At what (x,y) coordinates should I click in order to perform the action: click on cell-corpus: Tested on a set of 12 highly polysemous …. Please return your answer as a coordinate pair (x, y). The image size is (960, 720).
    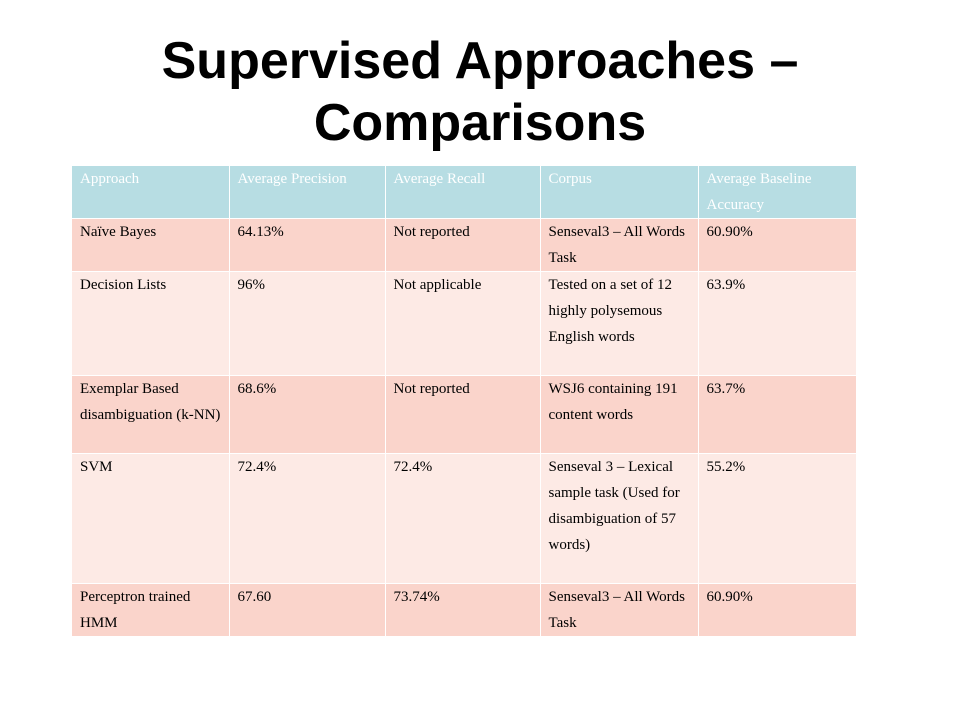
    Looking at the image, I should click on (619, 323).